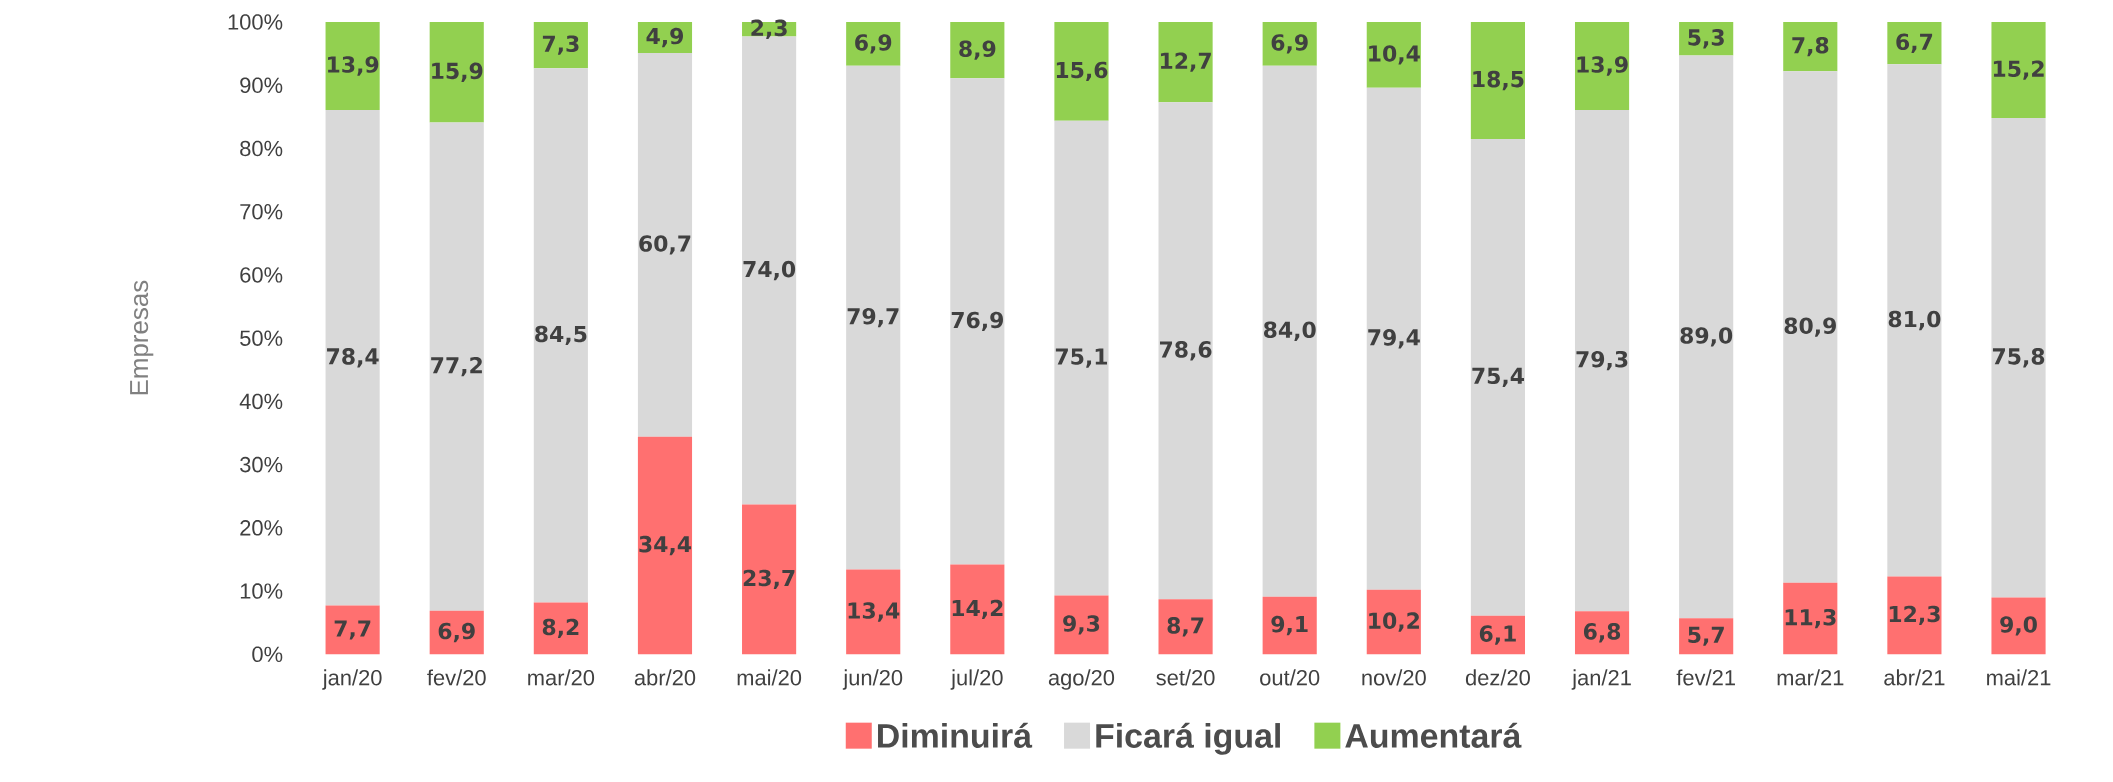 Image resolution: width=2113 pixels, height=782 pixels. Describe the element at coordinates (1705, 677) in the screenshot. I see `x-tick-label: fev/21` at that location.